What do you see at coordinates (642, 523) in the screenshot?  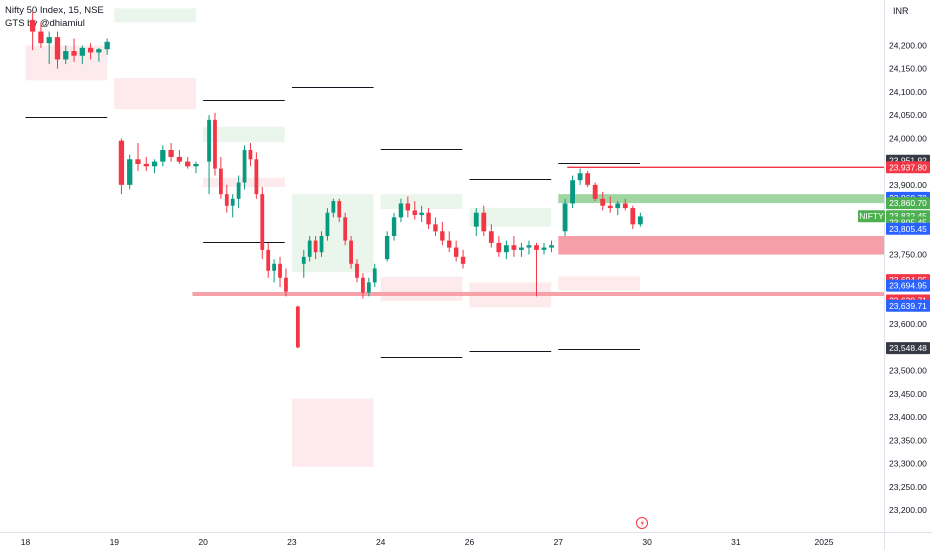 I see `lightning-icon` at bounding box center [642, 523].